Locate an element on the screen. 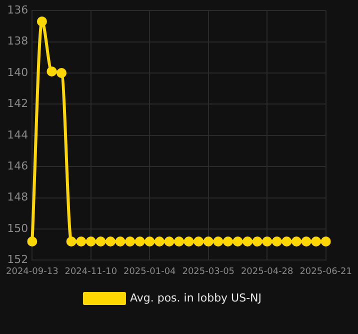 This screenshot has height=334, width=358. y-tick-label: 138 is located at coordinates (17, 41).